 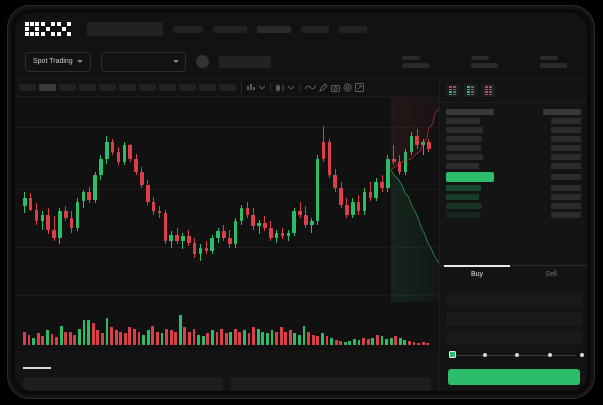 I want to click on pencil-icon, so click(x=323, y=87).